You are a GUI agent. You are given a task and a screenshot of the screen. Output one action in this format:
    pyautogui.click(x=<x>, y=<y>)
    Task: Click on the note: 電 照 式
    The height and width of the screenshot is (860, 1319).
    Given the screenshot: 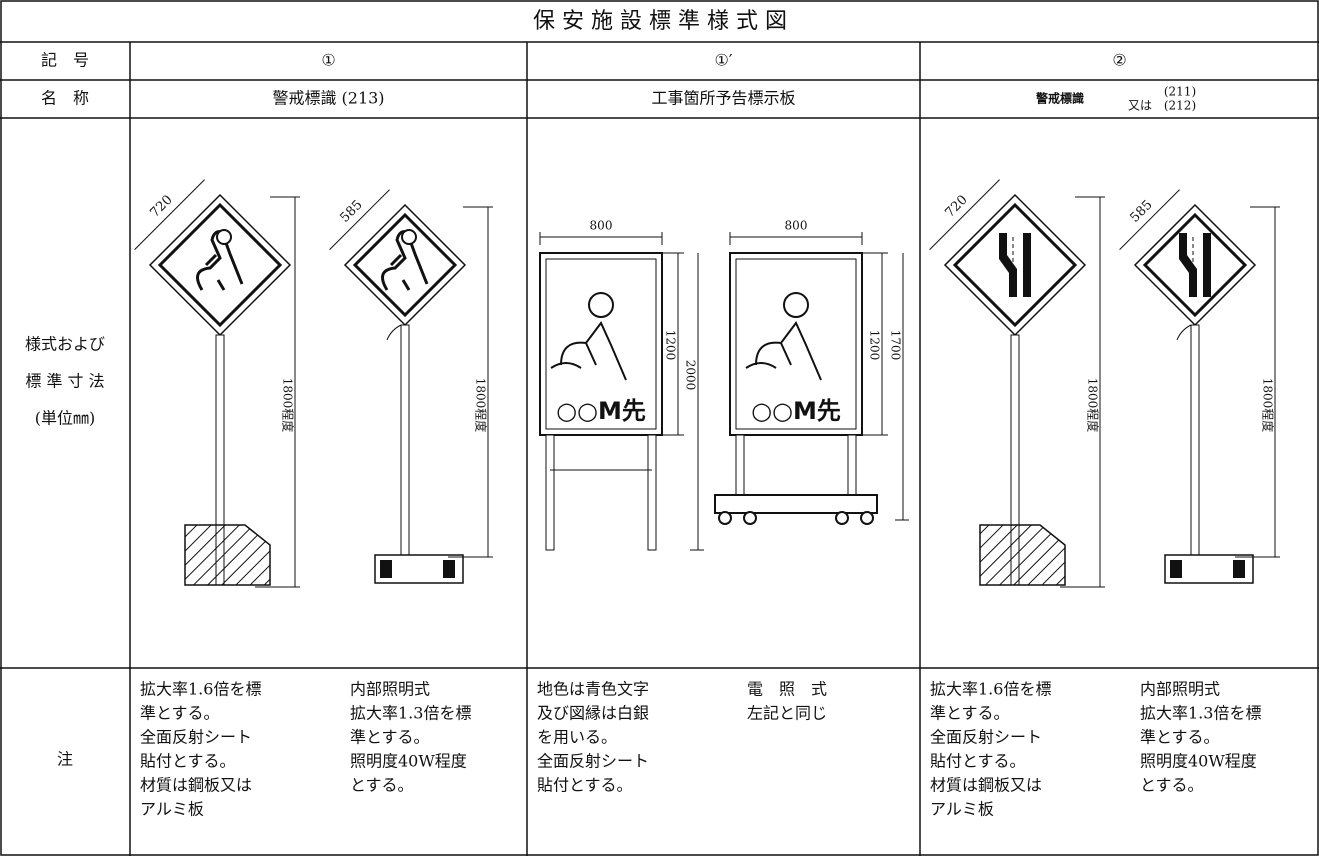 What is the action you would take?
    pyautogui.click(x=787, y=689)
    